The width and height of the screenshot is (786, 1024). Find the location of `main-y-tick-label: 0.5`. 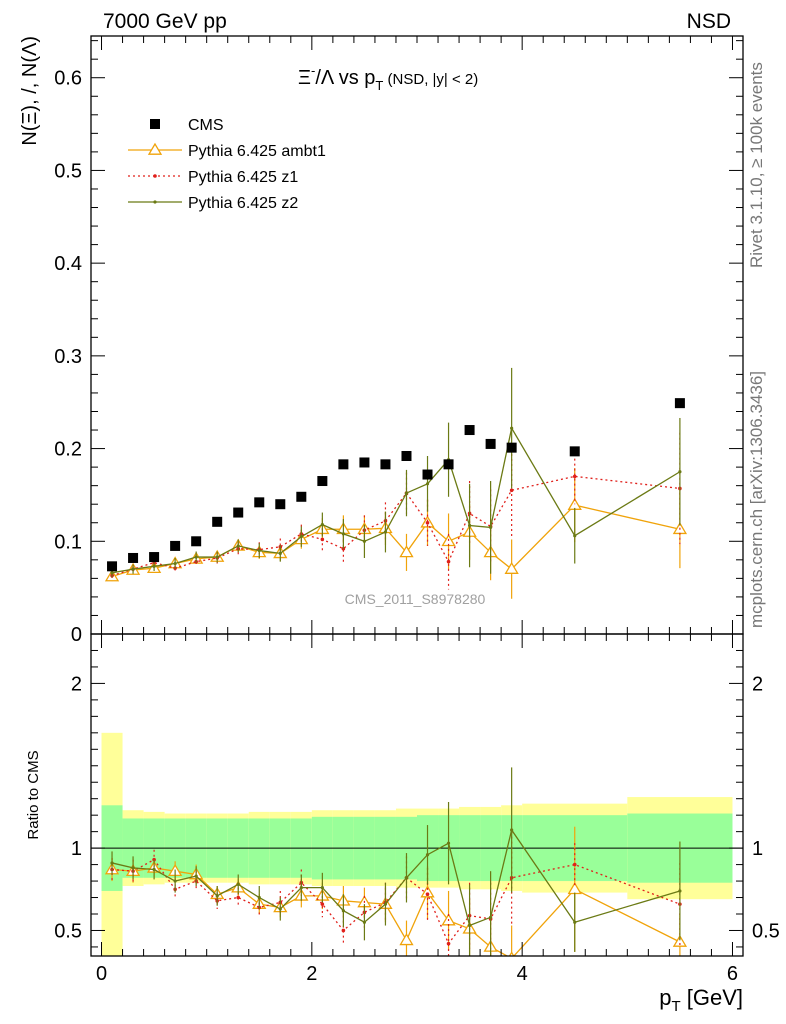

main-y-tick-label: 0.5 is located at coordinates (68, 171).